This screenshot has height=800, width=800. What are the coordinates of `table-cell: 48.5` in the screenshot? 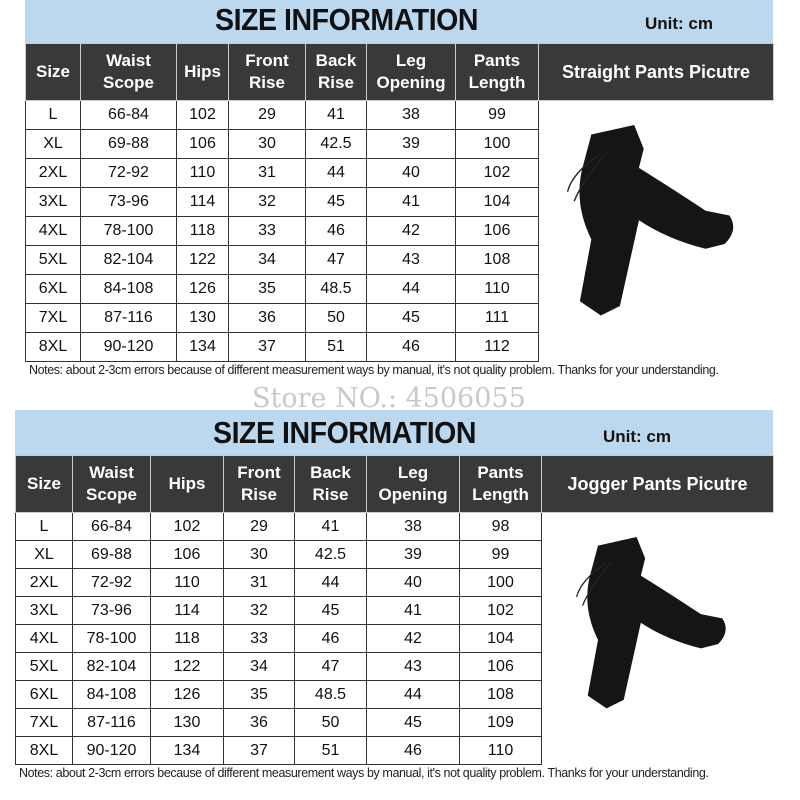 It's located at (330, 694).